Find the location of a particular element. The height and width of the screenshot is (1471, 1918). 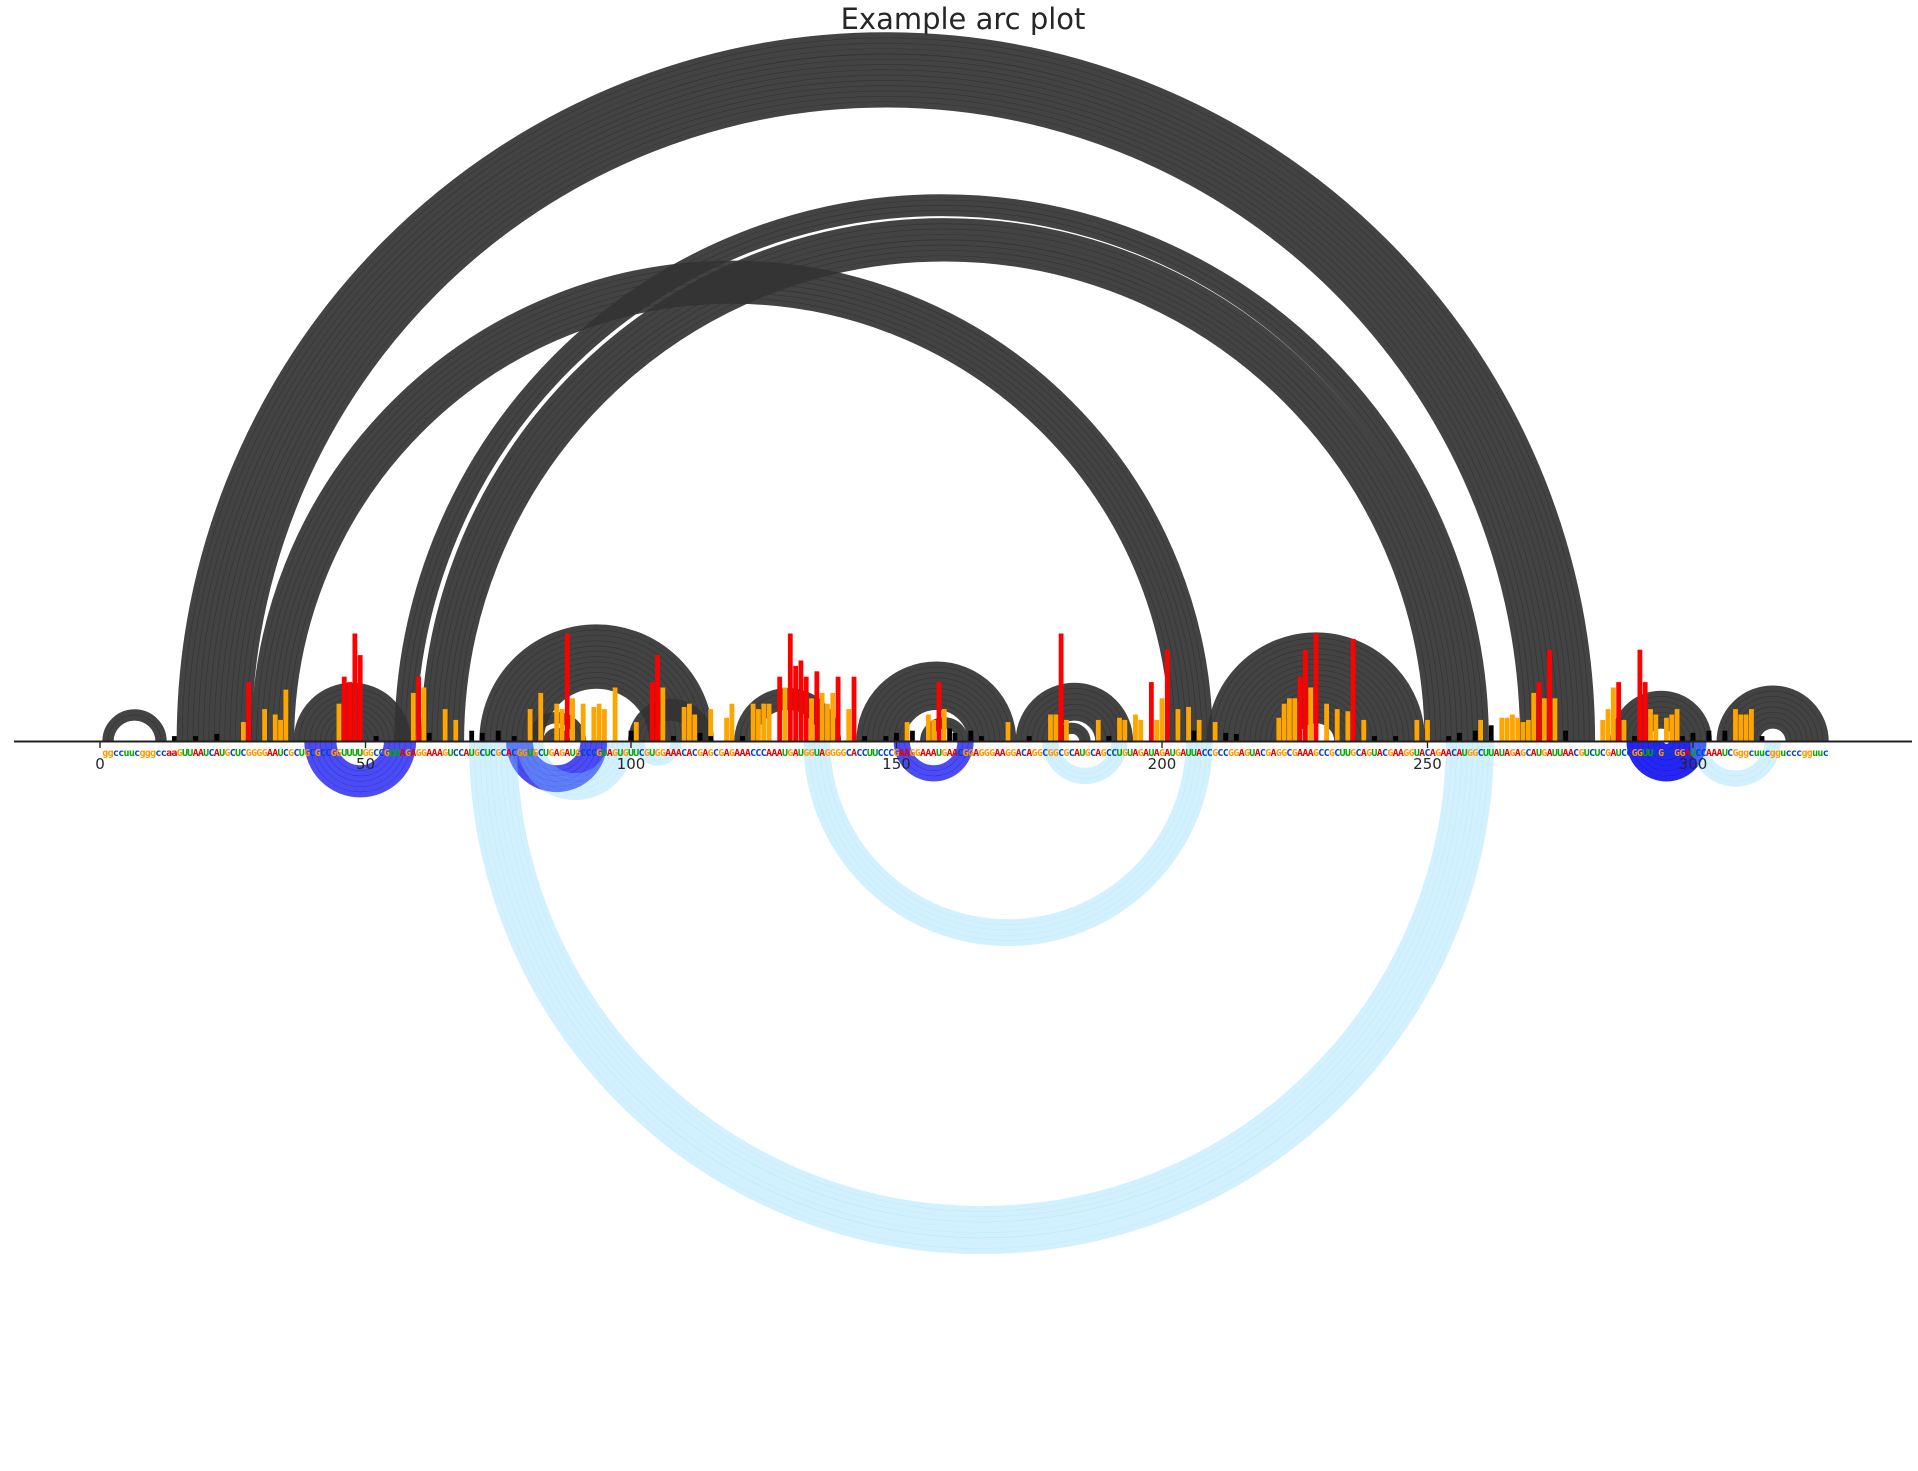

nucleotide-248: U is located at coordinates (1417, 753).